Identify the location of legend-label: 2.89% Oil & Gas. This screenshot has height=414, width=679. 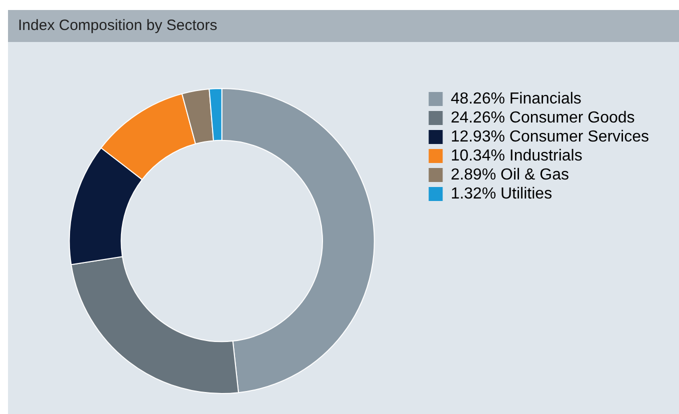
(509, 175).